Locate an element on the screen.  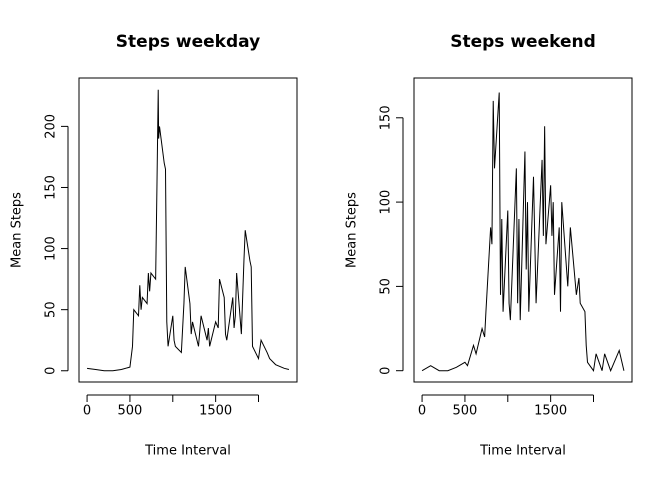
chart-title: Steps weekend is located at coordinates (523, 42).